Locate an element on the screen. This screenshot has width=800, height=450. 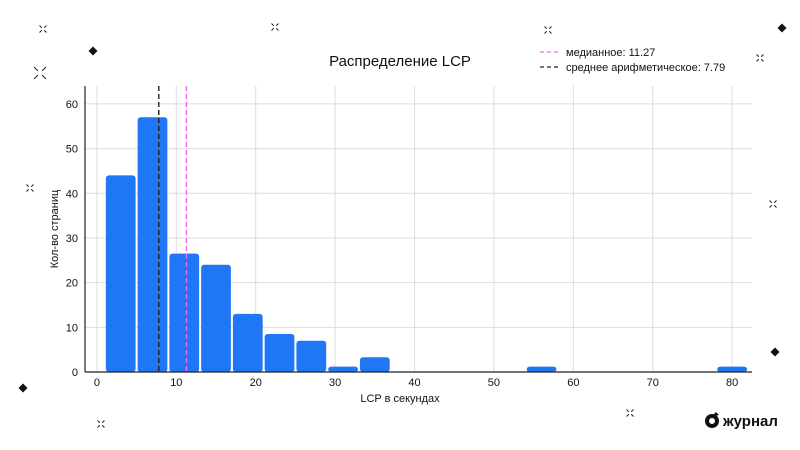
y-tick-label: 0 is located at coordinates (75, 373).